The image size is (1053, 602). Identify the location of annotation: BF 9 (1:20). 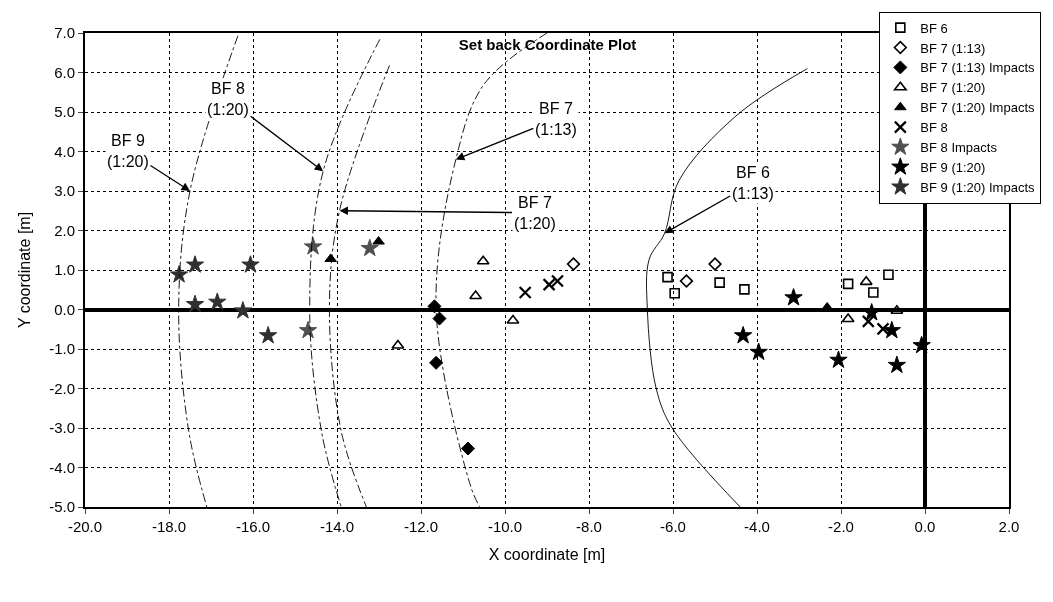
(128, 151).